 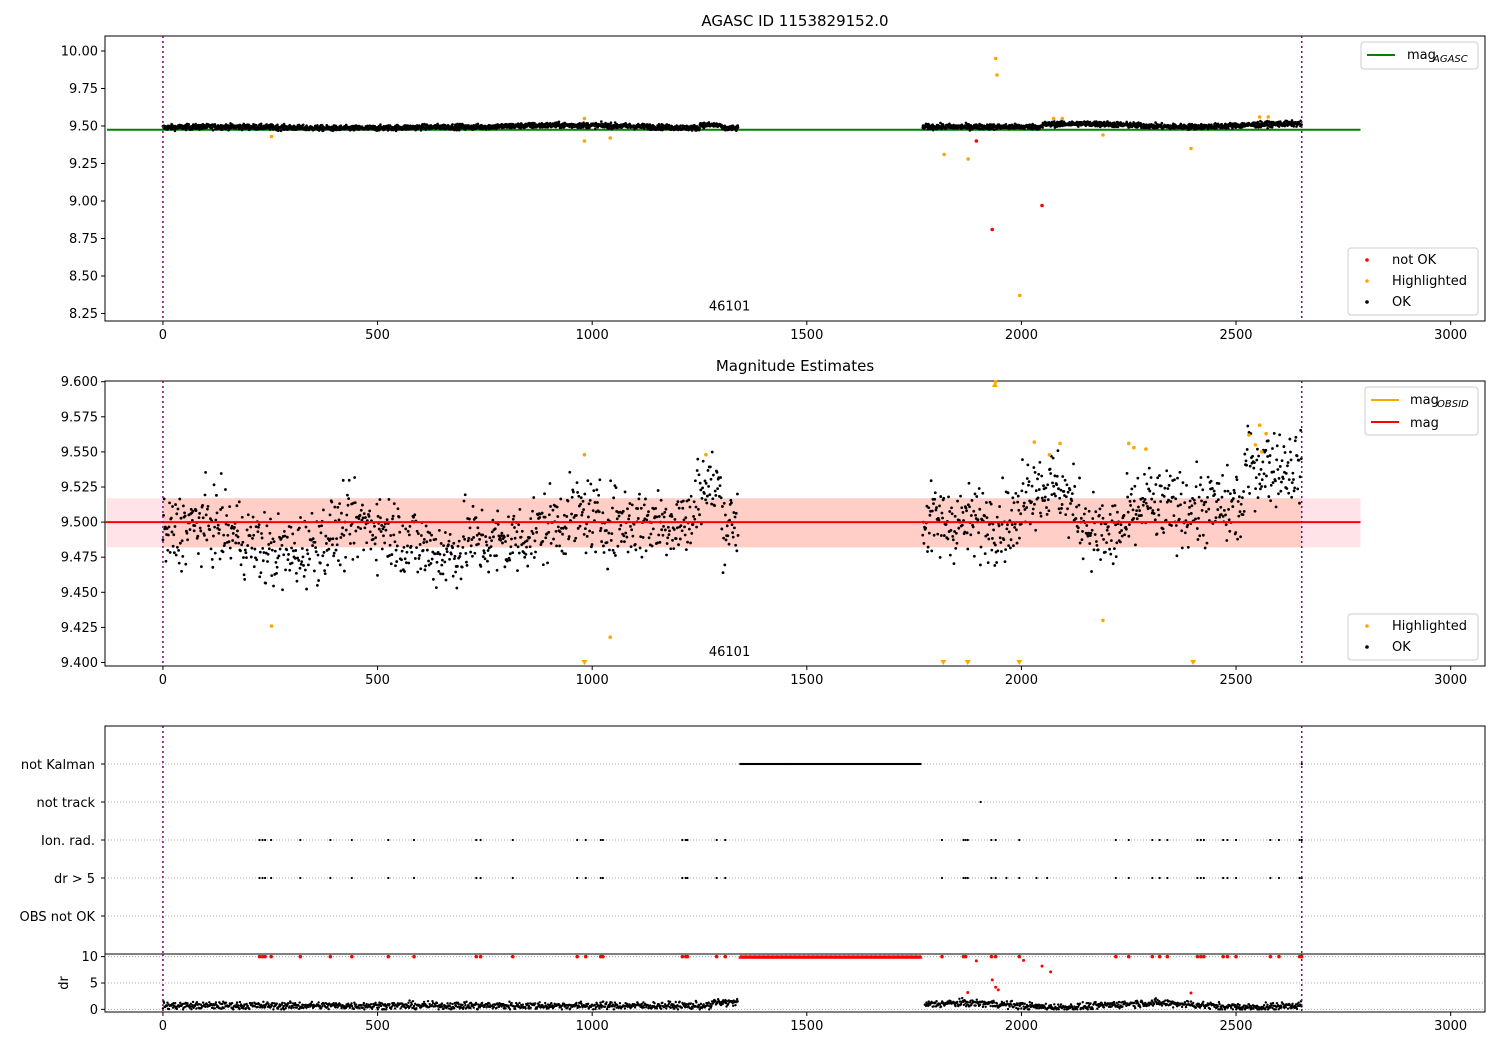 I want to click on legend-mag-obsid-sub: OBSID, so click(x=1453, y=404).